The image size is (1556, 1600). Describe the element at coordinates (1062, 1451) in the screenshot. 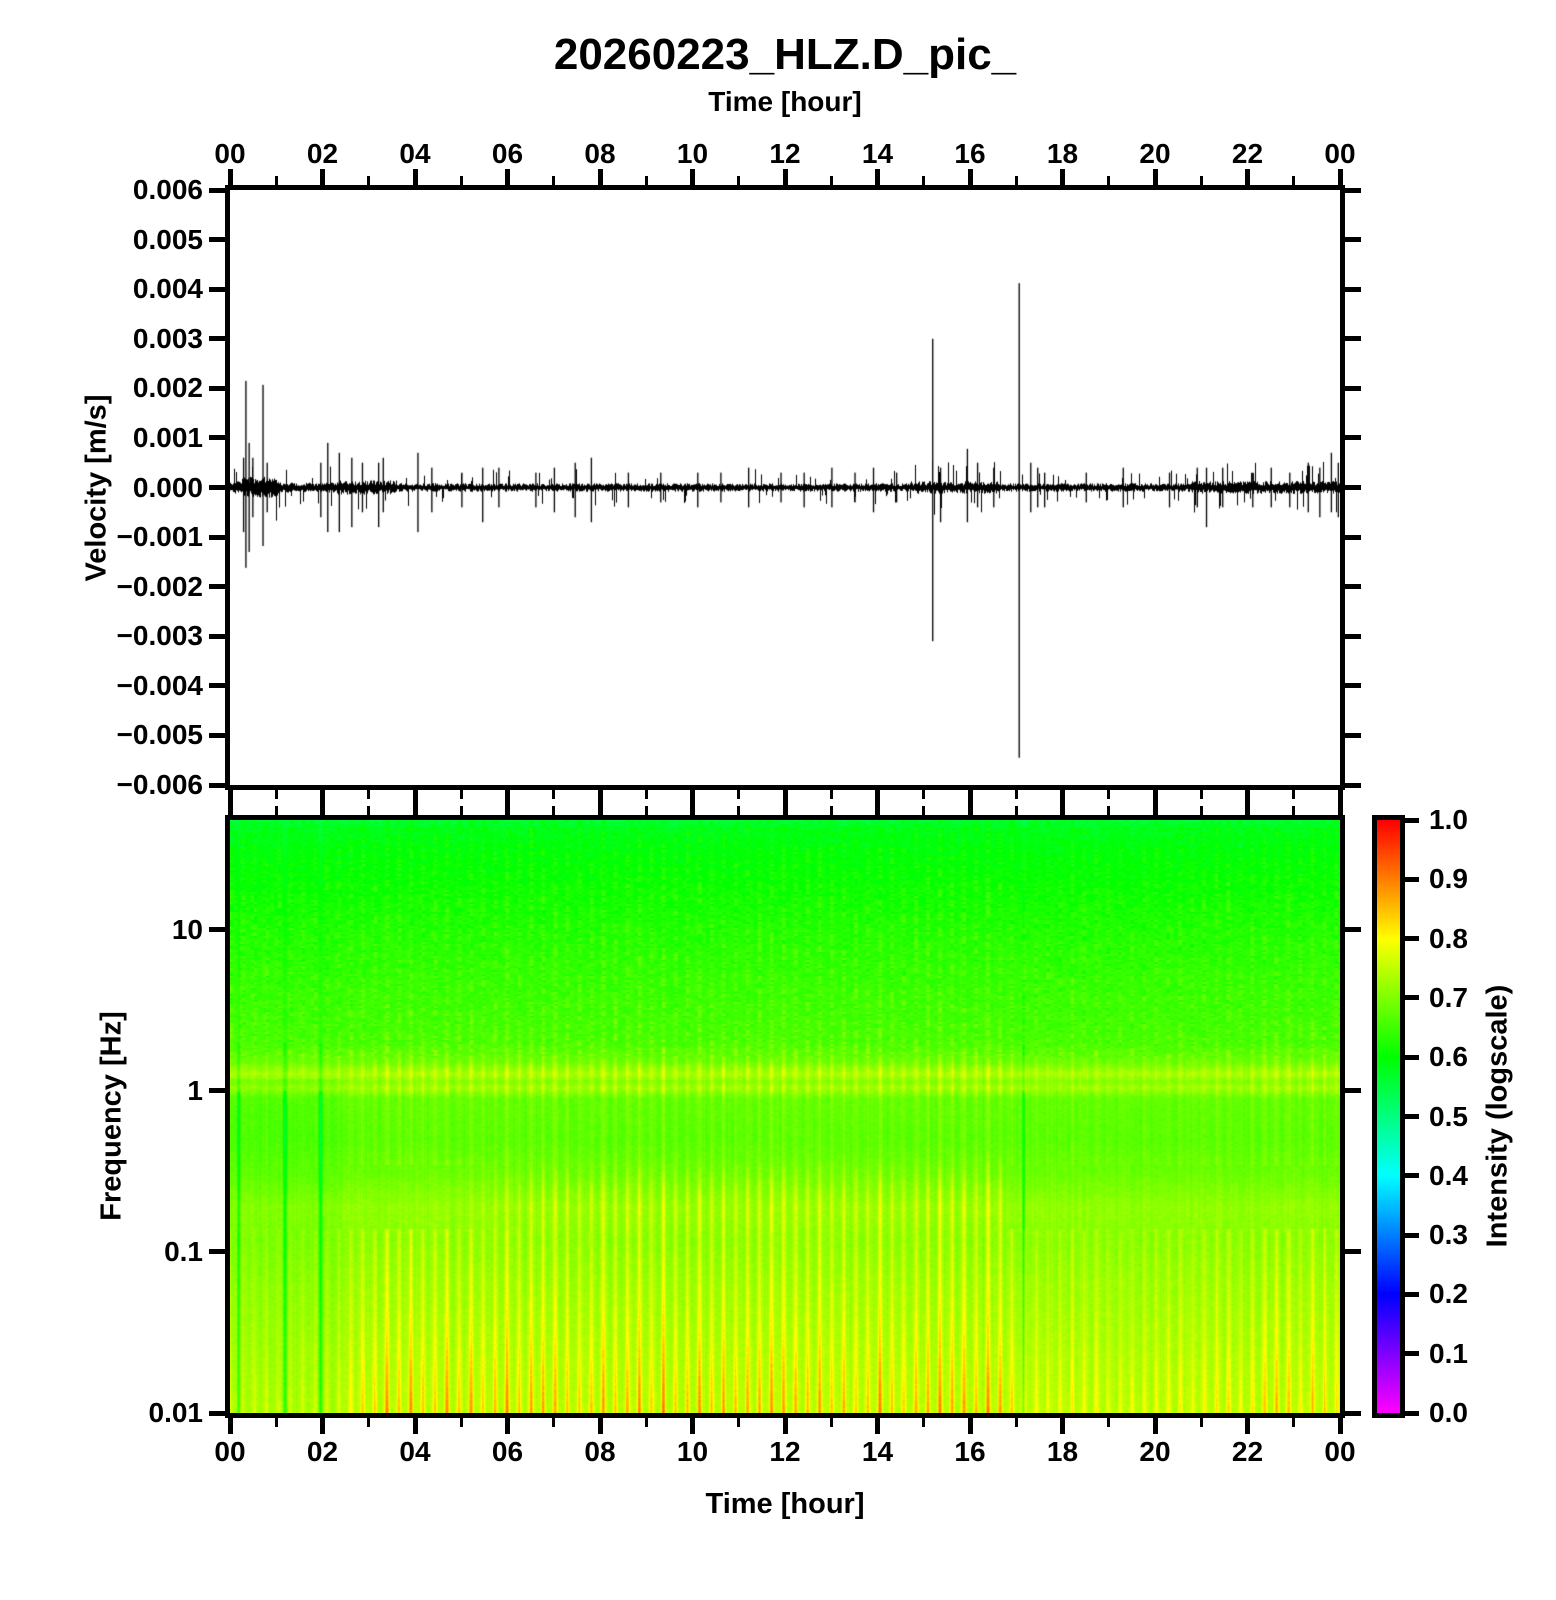

I see `bottom-axis-tick-label: 18` at that location.